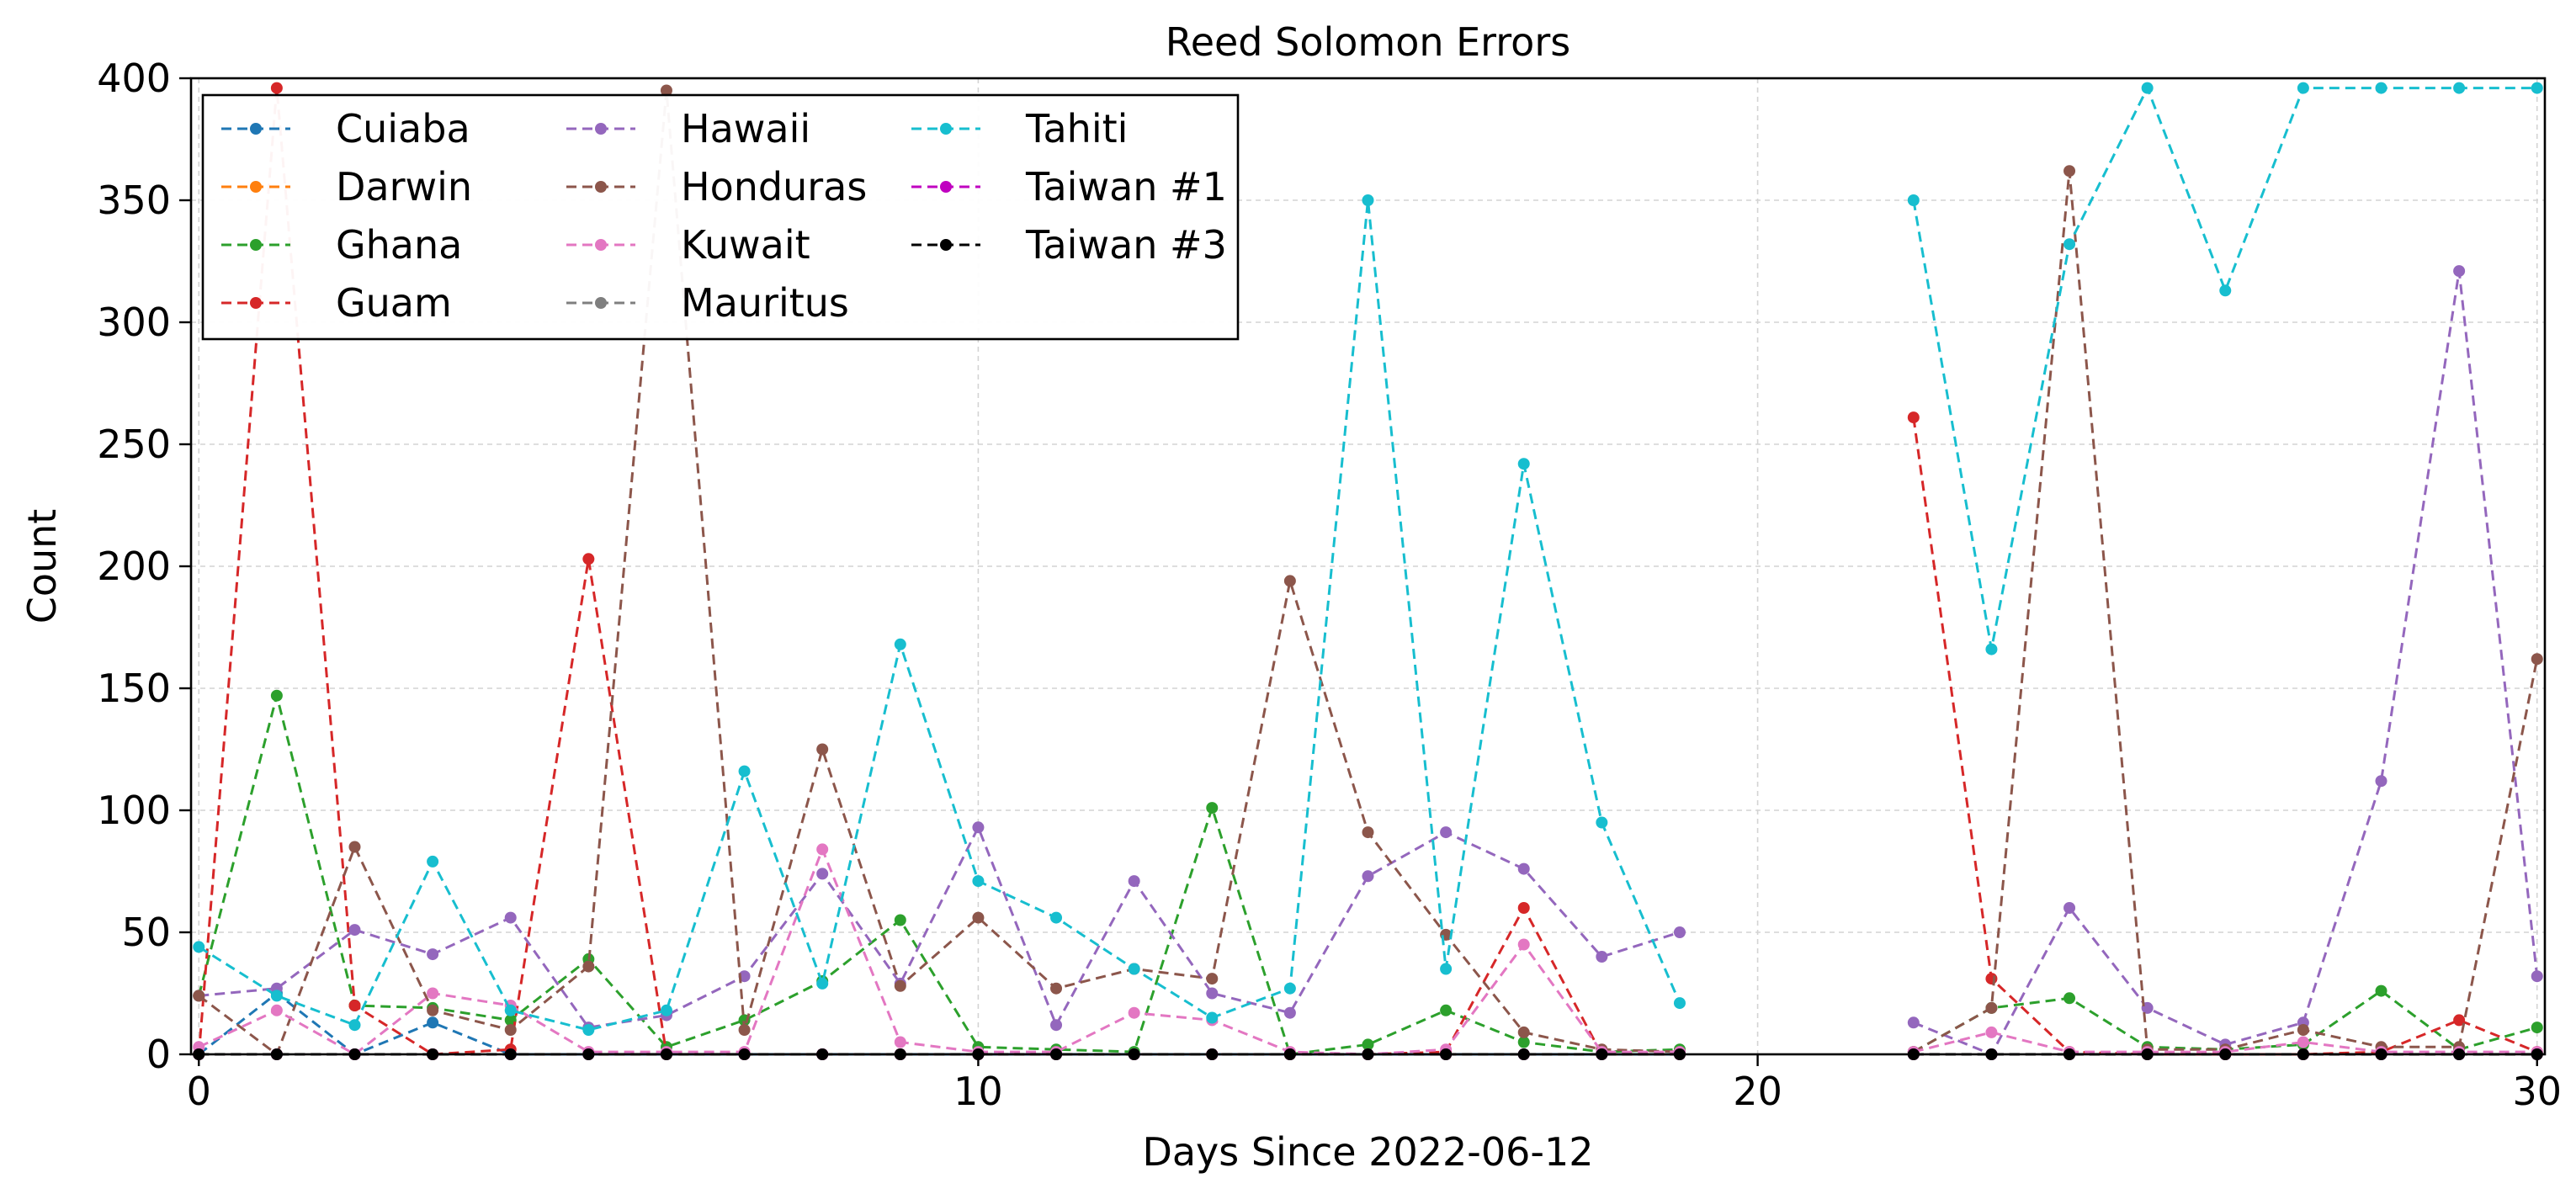  Describe the element at coordinates (978, 1091) in the screenshot. I see `x-tick-label: 10` at that location.